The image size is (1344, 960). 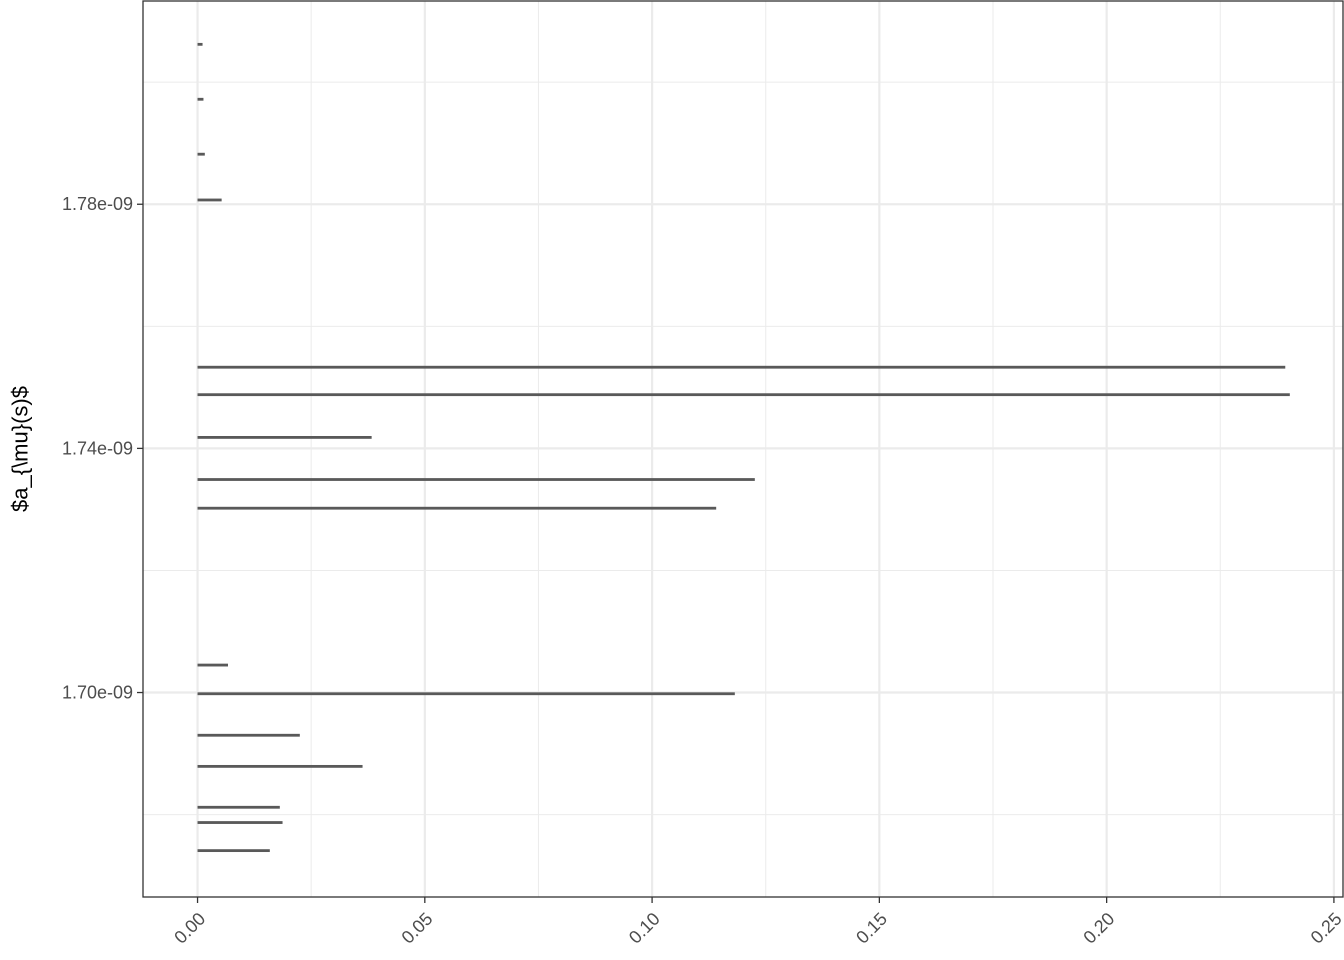 What do you see at coordinates (97, 448) in the screenshot?
I see `y-tick-label: 1.74e-09` at bounding box center [97, 448].